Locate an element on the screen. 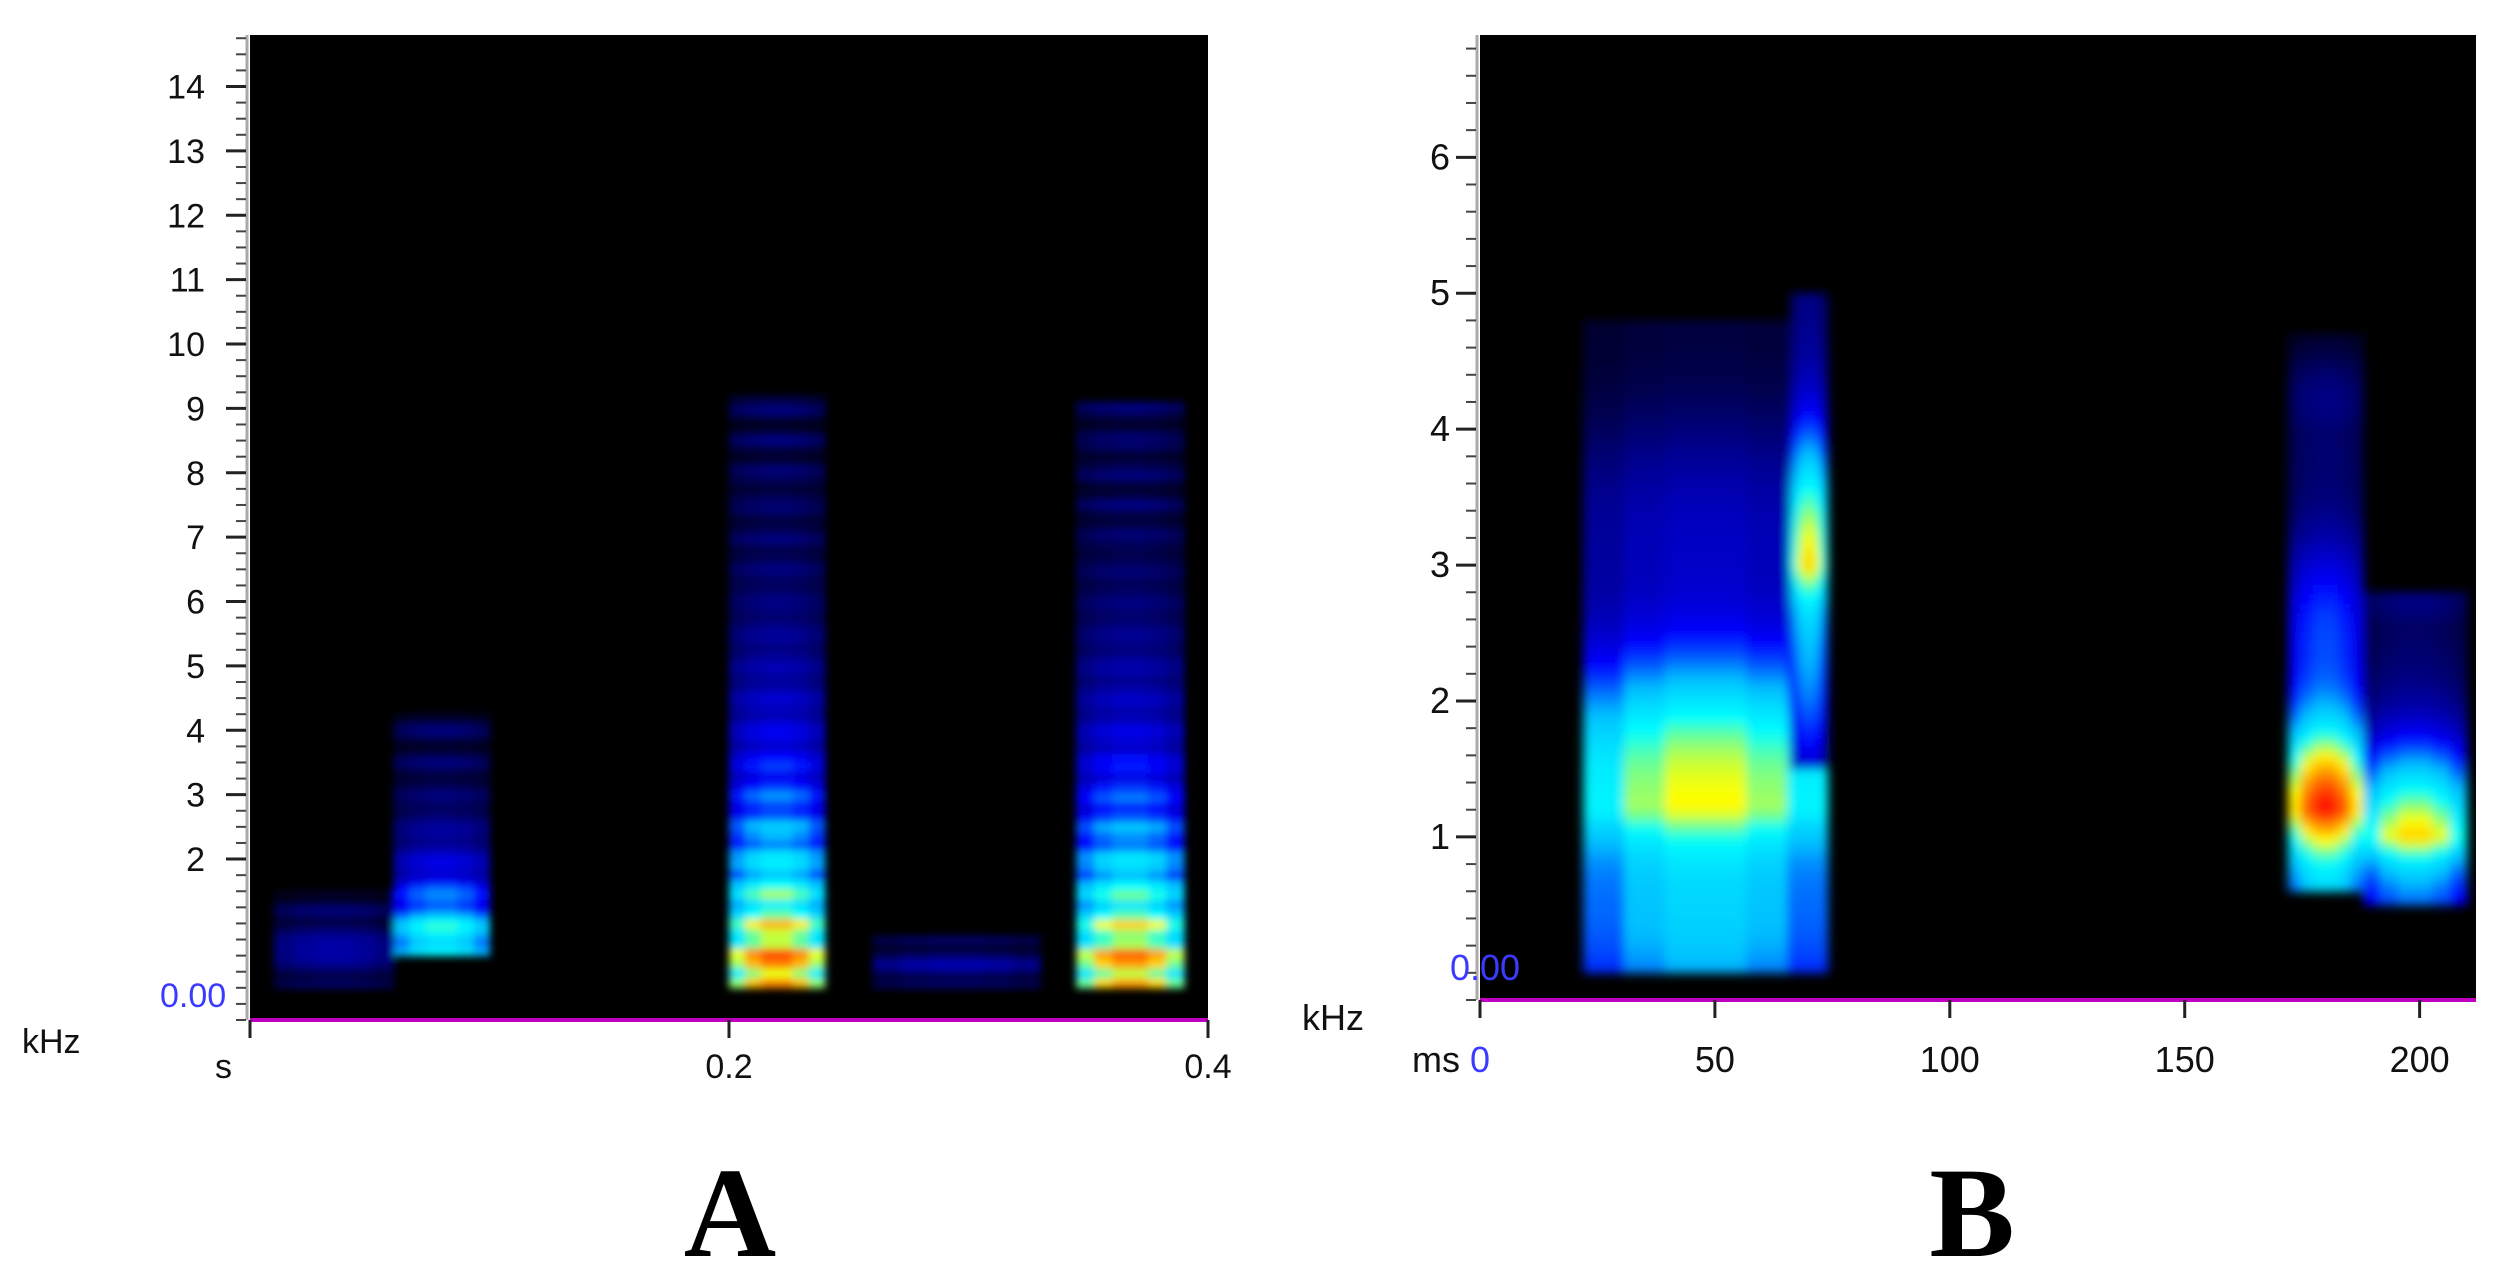 The image size is (2502, 1287). y-tick-label: 9 is located at coordinates (195, 409).